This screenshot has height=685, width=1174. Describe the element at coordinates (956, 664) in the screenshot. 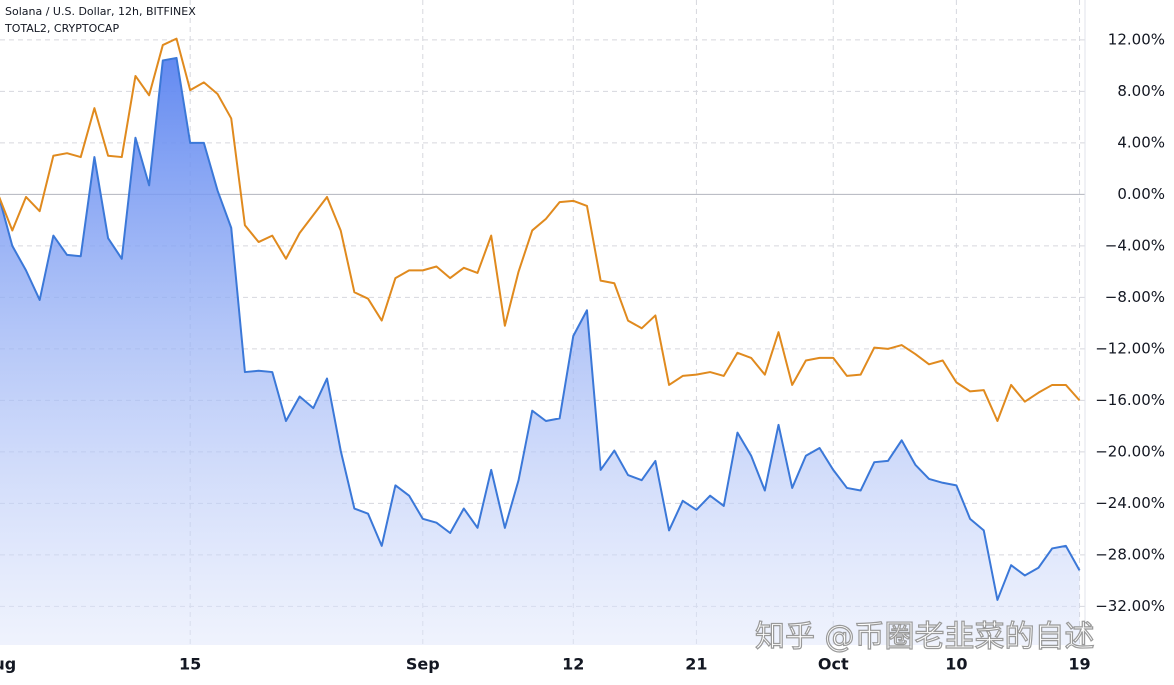

I see `x-tick-label: 10` at that location.